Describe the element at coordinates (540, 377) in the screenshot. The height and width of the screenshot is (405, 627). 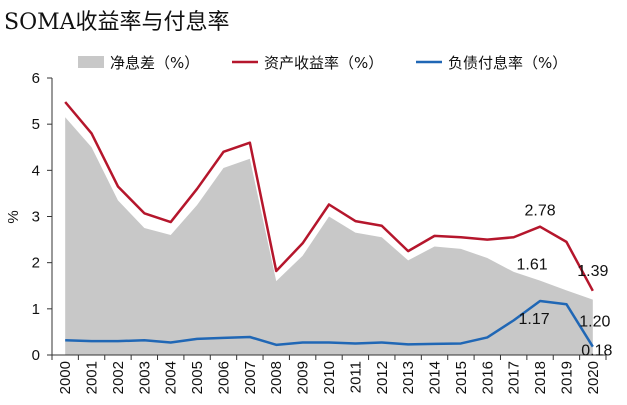
I see `x-tick-label: 2018` at that location.